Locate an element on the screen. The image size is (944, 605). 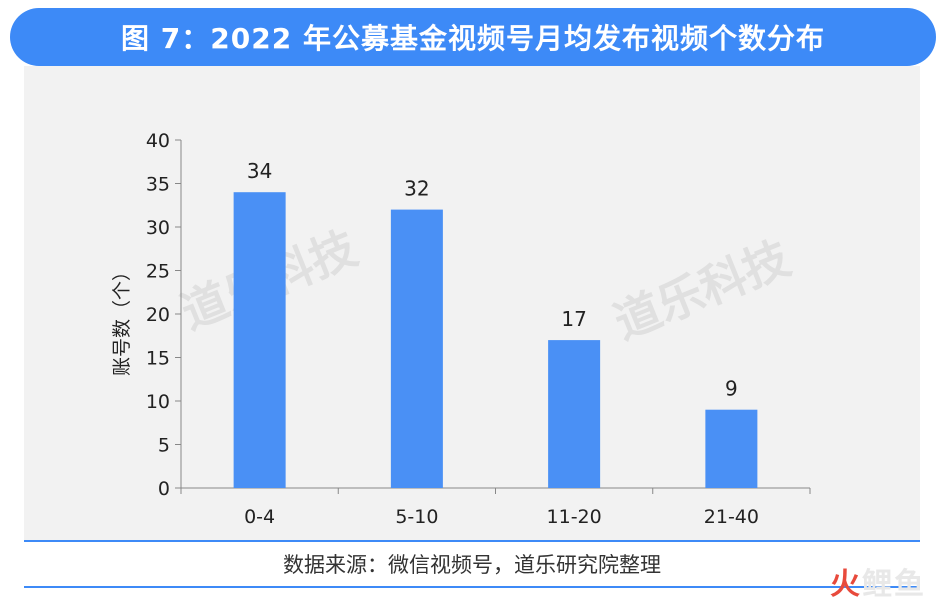
x-tick-label: 11-20 is located at coordinates (574, 517).